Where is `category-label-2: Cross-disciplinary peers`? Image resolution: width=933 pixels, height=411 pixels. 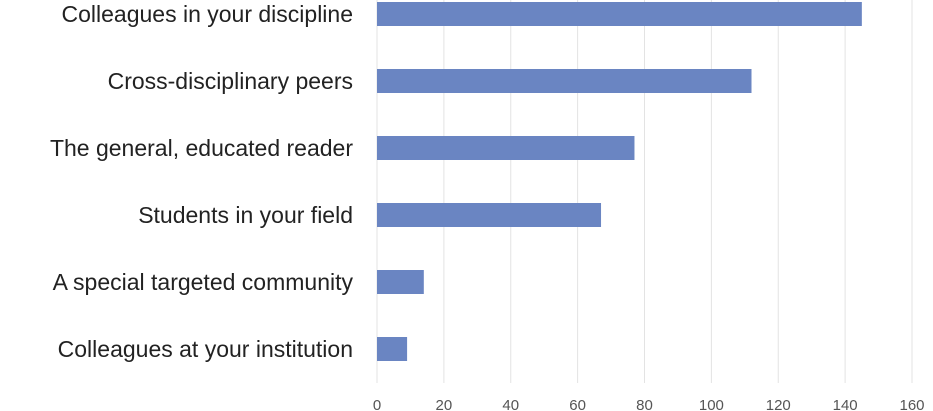 category-label-2: Cross-disciplinary peers is located at coordinates (230, 81).